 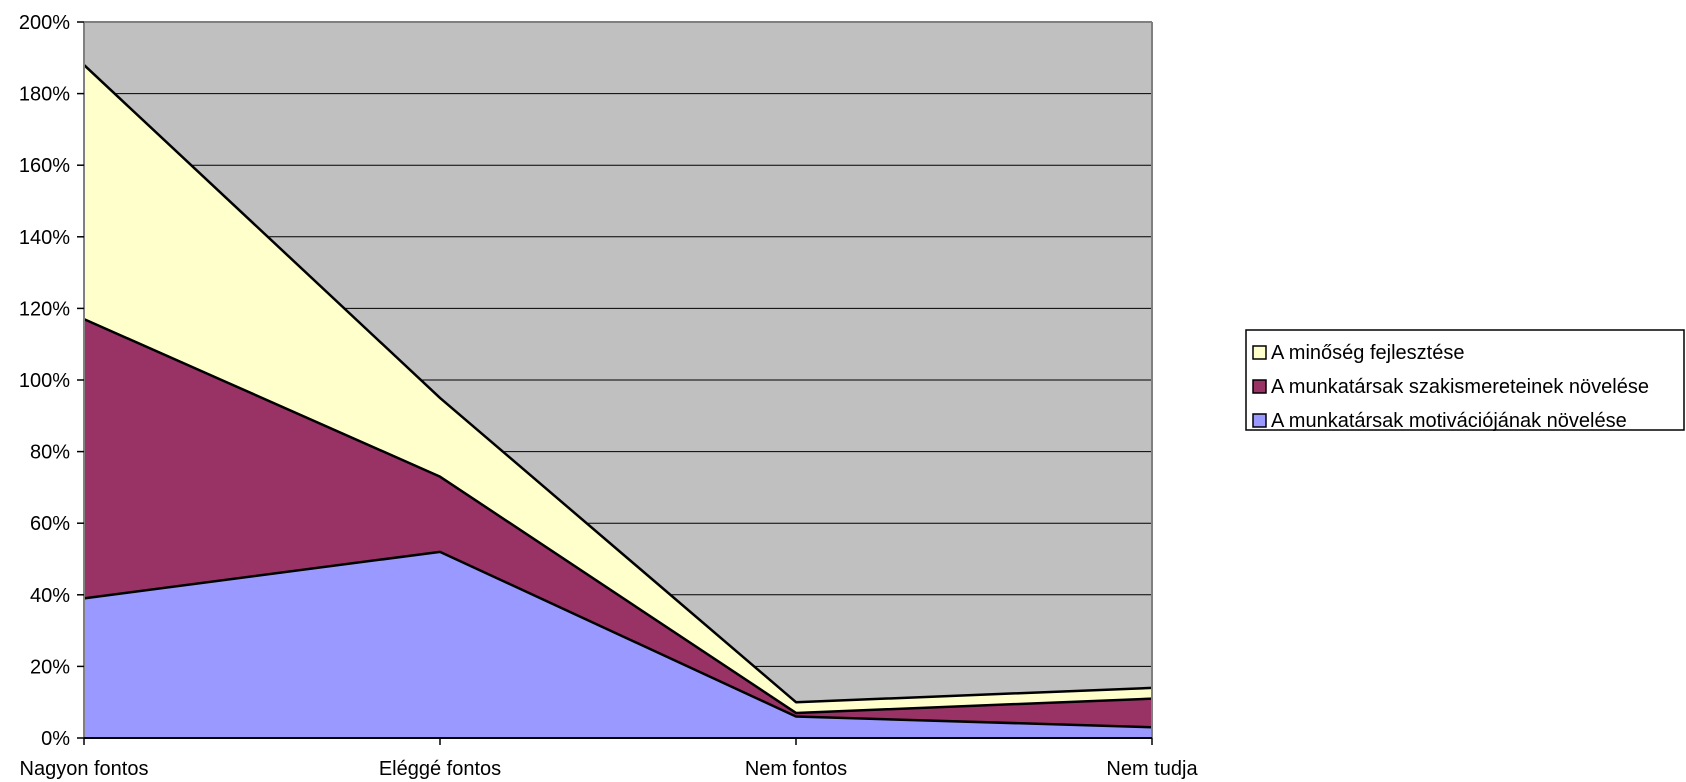 I want to click on legend-label: A minőség fejlesztése, so click(x=1367, y=353).